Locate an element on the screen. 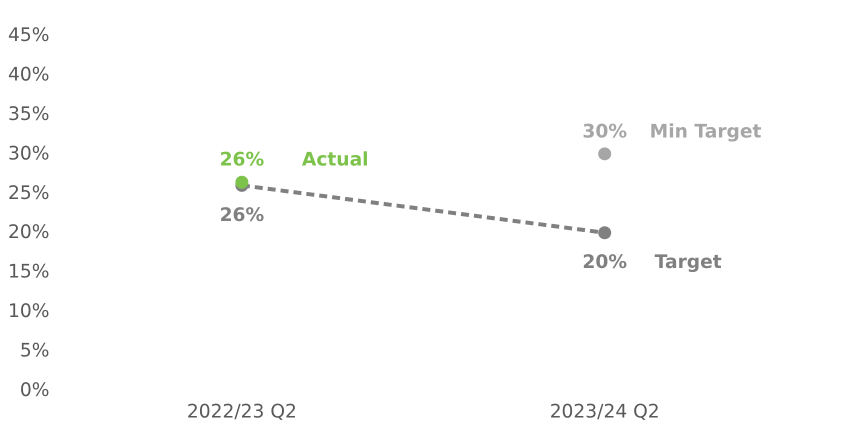 This screenshot has height=435, width=850. y-tick-label: 10% is located at coordinates (29, 311).